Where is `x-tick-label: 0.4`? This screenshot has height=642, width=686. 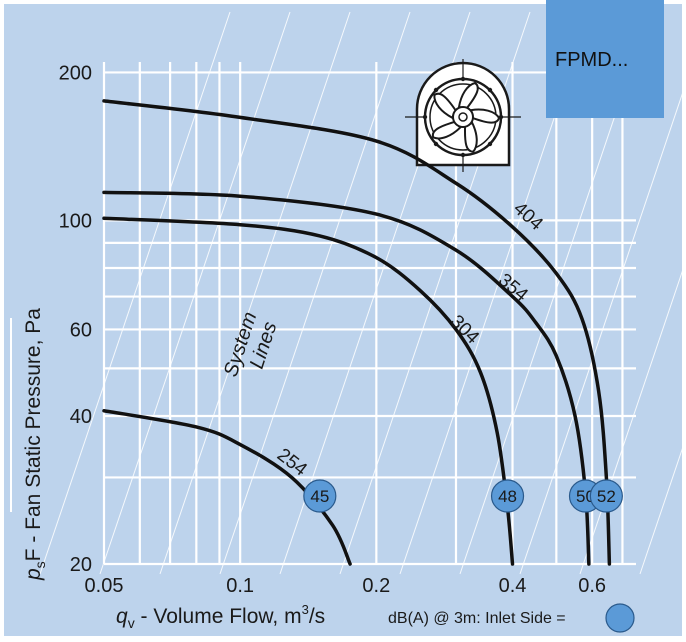
x-tick-label: 0.4 is located at coordinates (513, 586).